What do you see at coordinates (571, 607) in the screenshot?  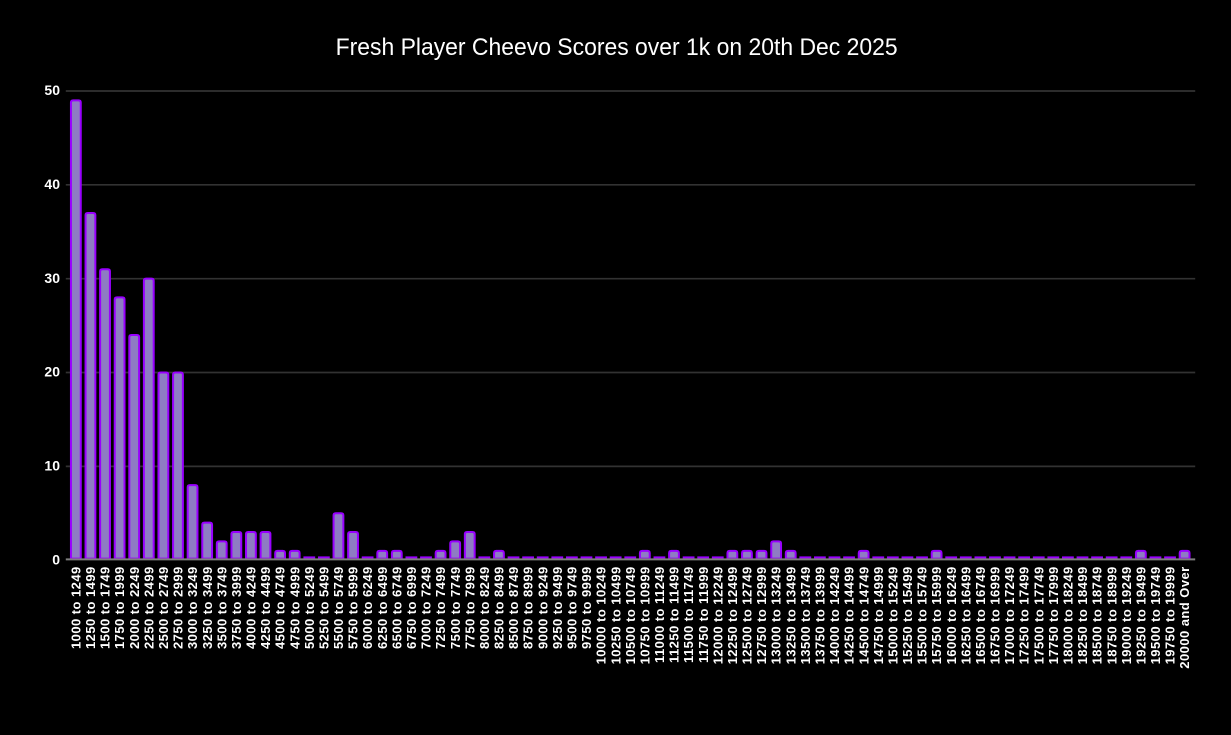 I see `svg-text: 9500 to 9749` at bounding box center [571, 607].